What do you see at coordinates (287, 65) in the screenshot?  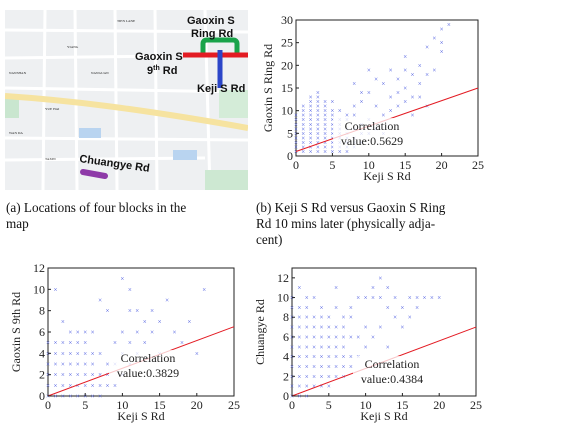 I see `y-tick-label: 20` at bounding box center [287, 65].